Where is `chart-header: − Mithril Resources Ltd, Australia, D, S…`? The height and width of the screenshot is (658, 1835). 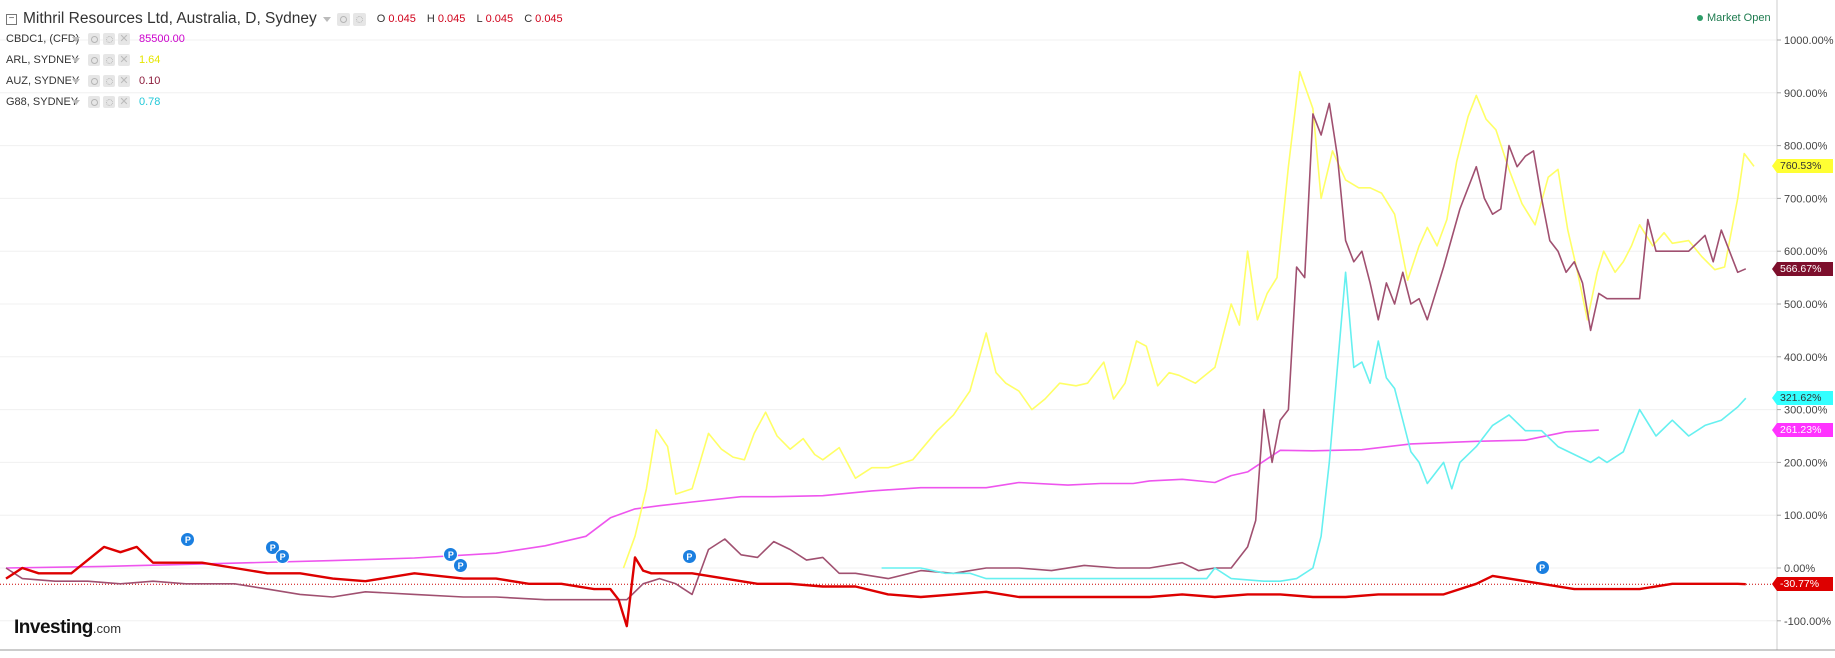
chart-header: − Mithril Resources Ltd, Australia, D, S… is located at coordinates (288, 19).